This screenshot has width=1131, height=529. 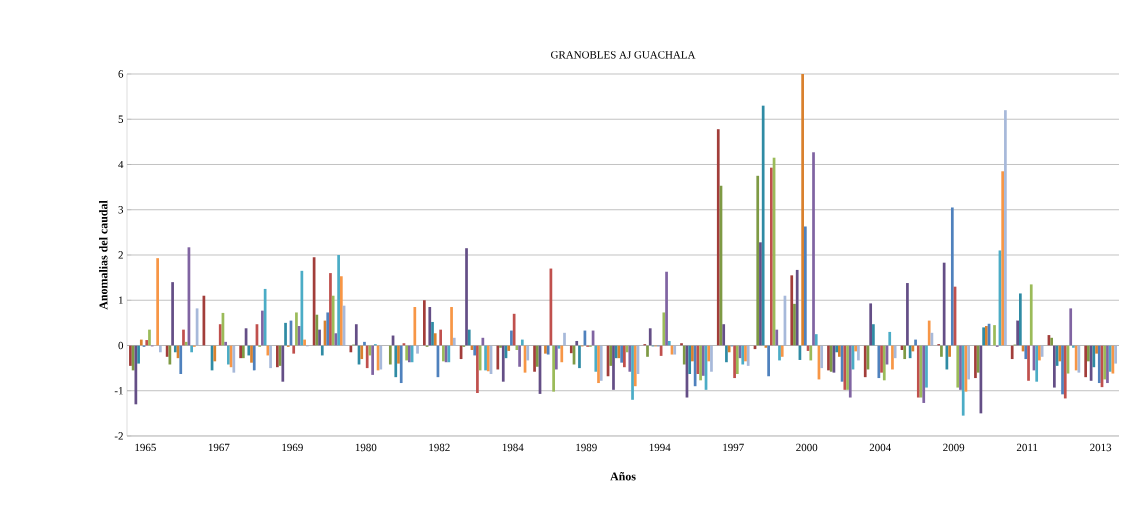 I want to click on x-tick-label: 2011, so click(x=1027, y=447).